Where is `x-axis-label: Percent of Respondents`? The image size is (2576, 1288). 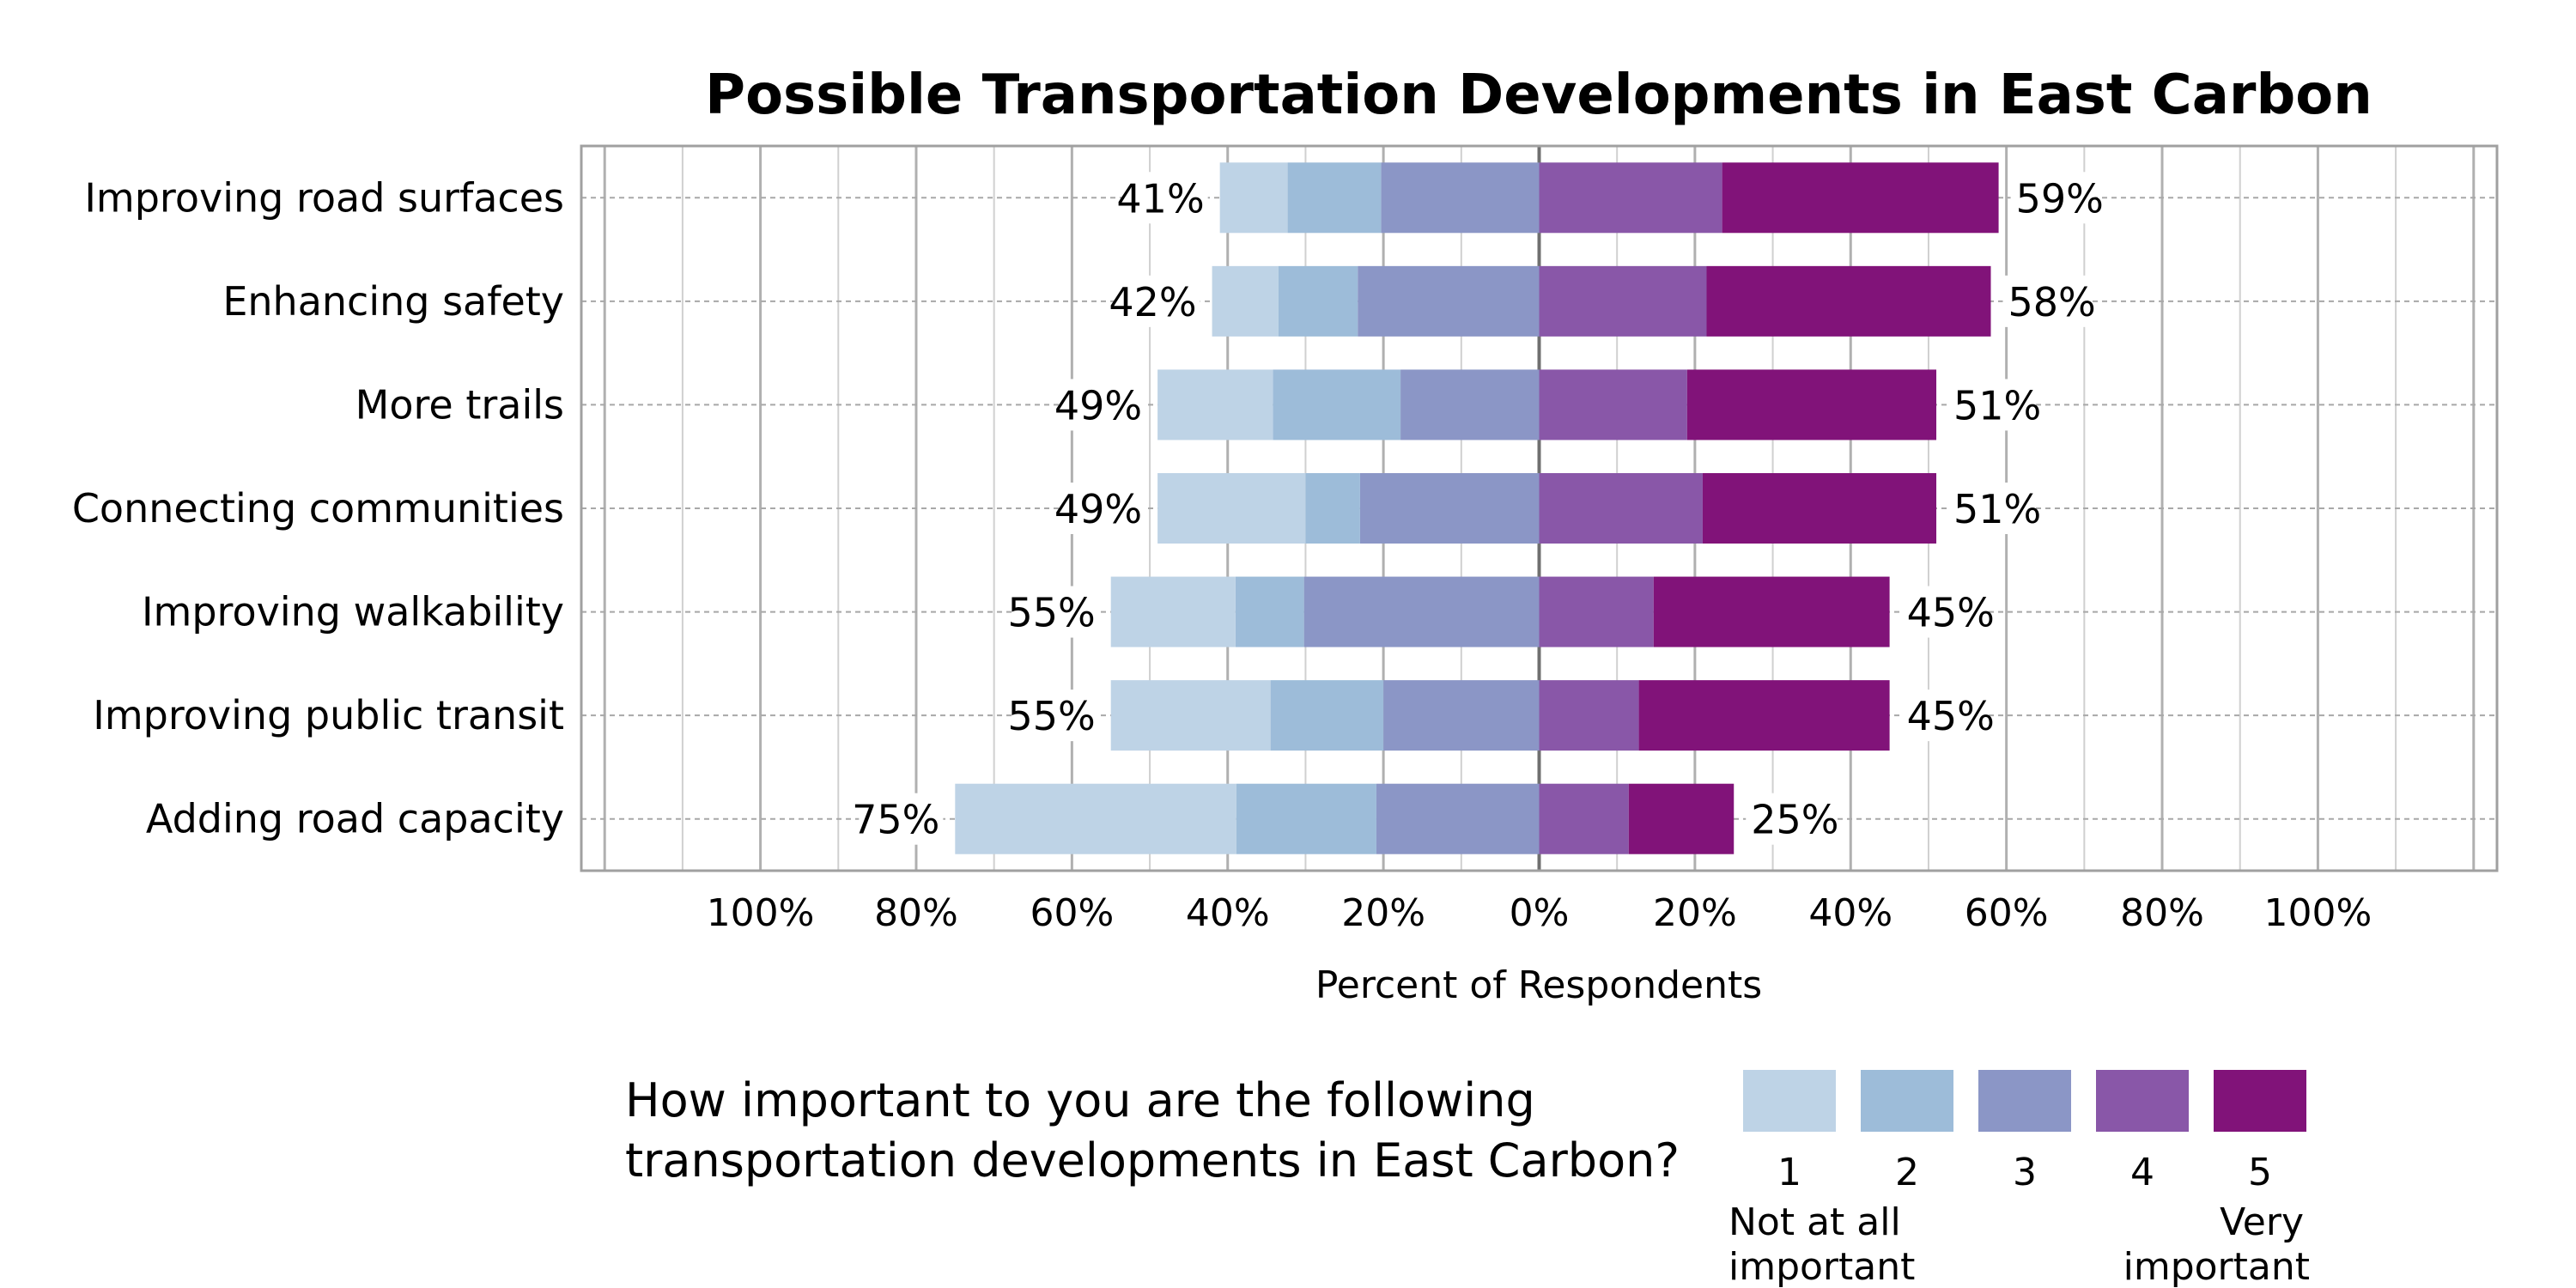 x-axis-label: Percent of Respondents is located at coordinates (1539, 985).